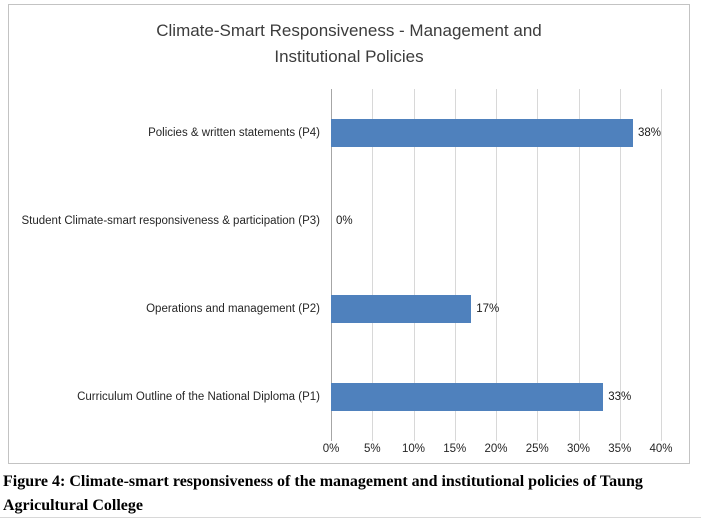 Image resolution: width=701 pixels, height=519 pixels. I want to click on x-axis-tick-labels: 0% 5% 10% 15% 20% 25% 30% 35% 40%, so click(498, 452).